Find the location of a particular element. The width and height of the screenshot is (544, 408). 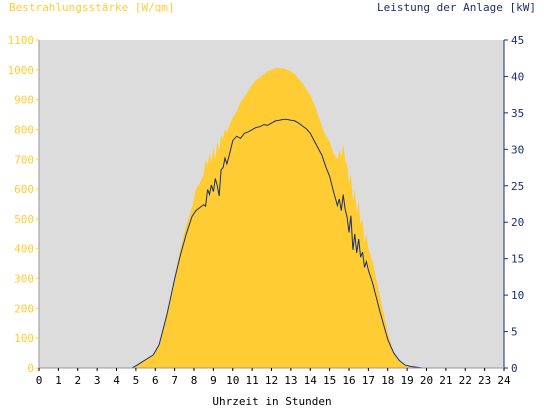

x-tick-label: 13 is located at coordinates (290, 380).